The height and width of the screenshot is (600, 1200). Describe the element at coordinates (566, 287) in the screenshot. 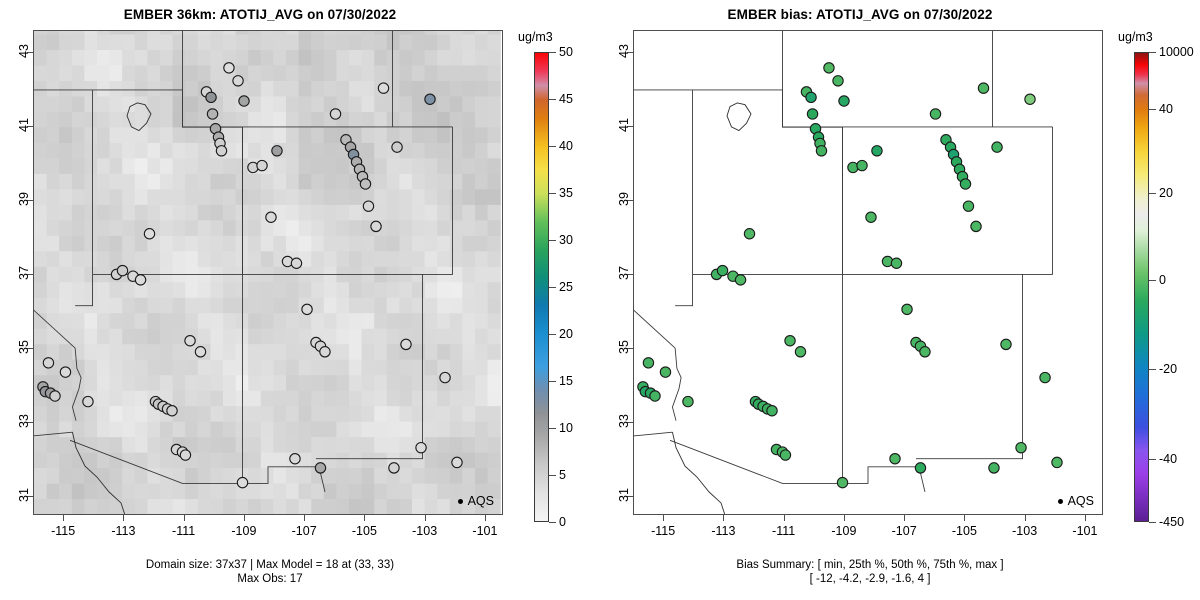

I see `colorbar-tick-label: 25` at that location.